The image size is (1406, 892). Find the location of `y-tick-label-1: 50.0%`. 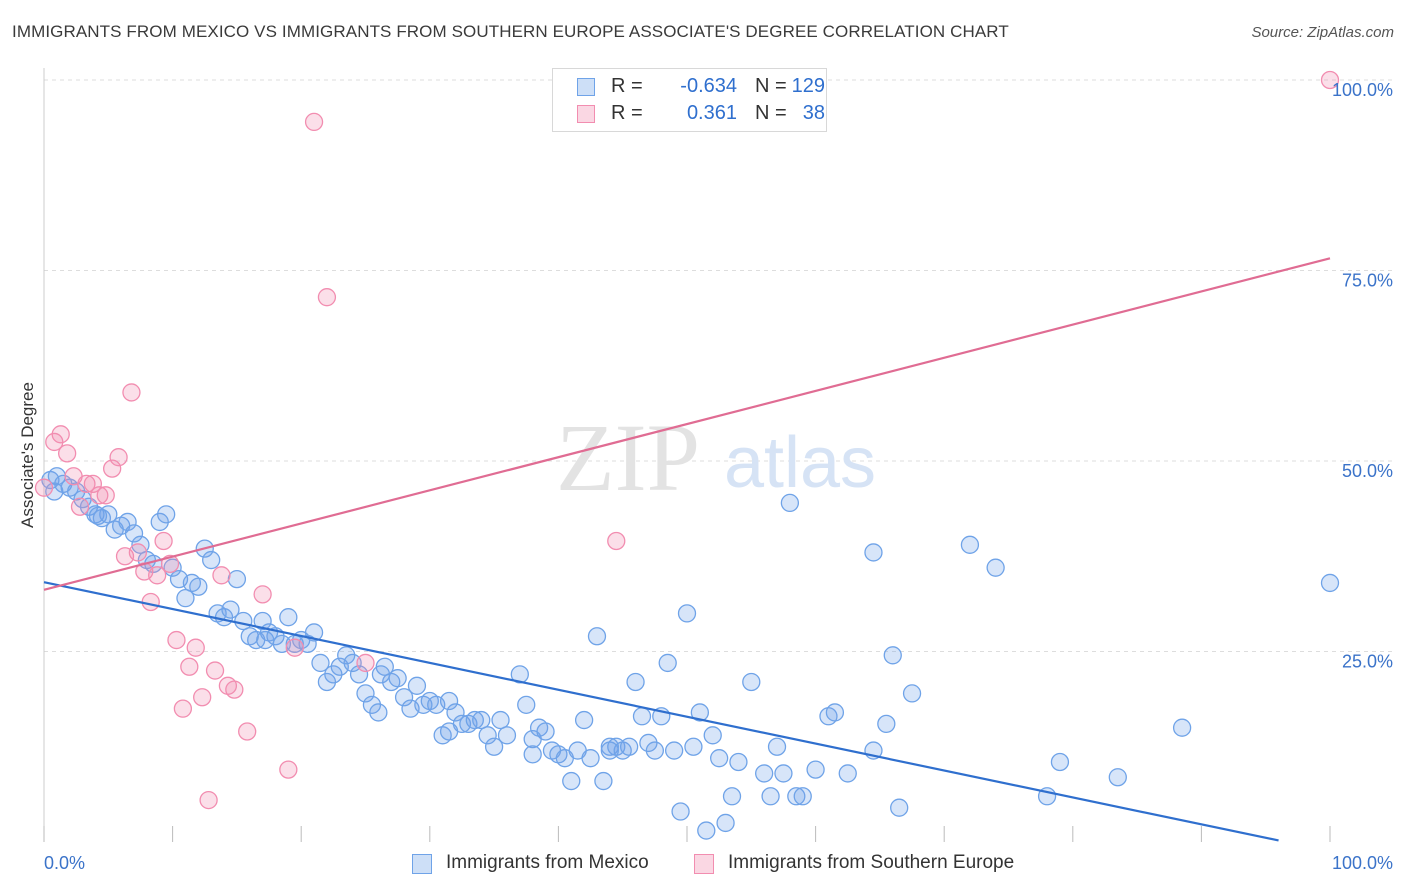

y-tick-label-1: 50.0% is located at coordinates (1367, 471).